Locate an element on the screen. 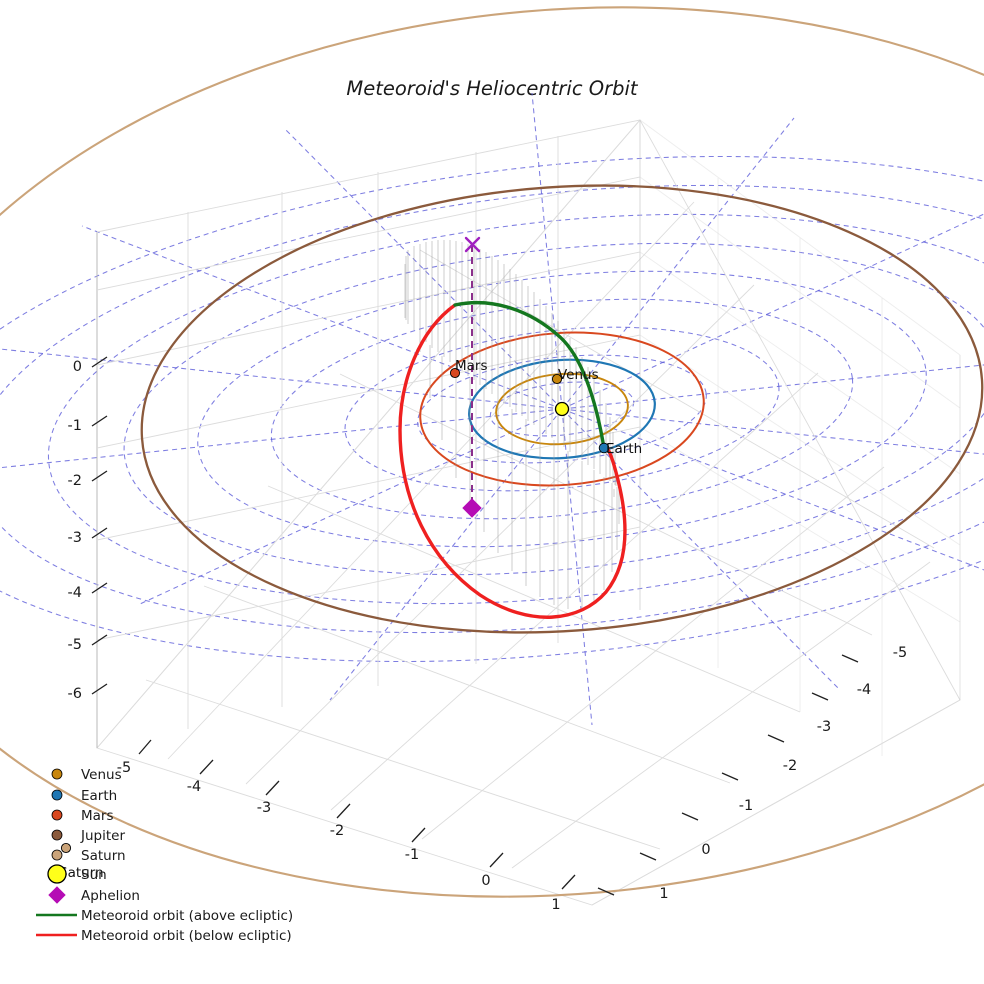 This screenshot has width=984, height=984. axis-br-tick-2: -3 is located at coordinates (824, 727).